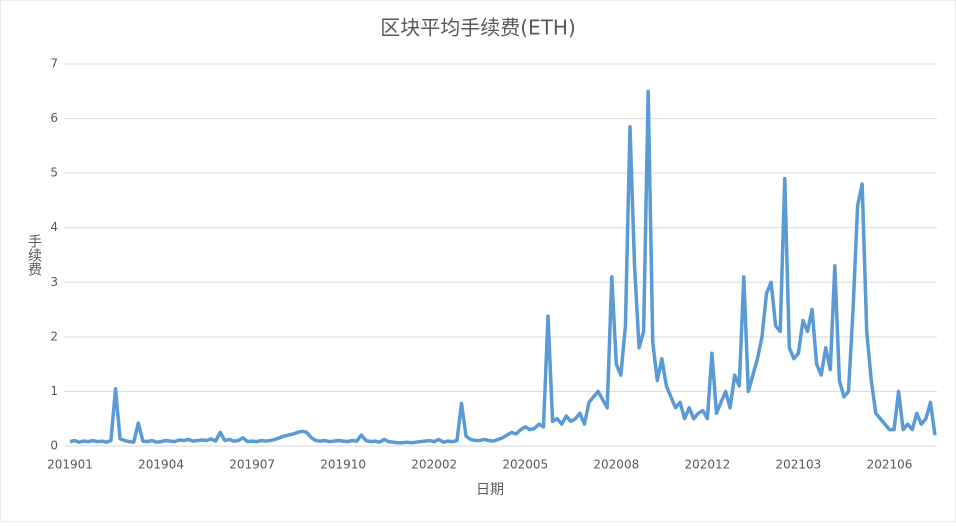 This screenshot has width=956, height=526. I want to click on x-axis-label: 日期, so click(490, 490).